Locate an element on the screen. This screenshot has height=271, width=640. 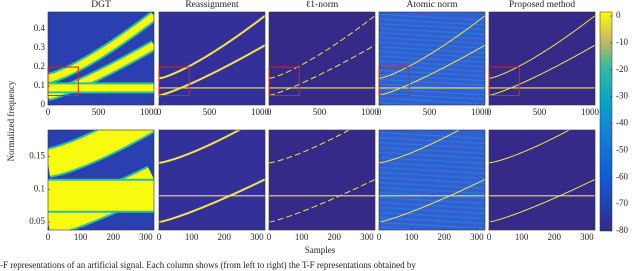
colorbar-tick-label: -20 is located at coordinates (622, 69).